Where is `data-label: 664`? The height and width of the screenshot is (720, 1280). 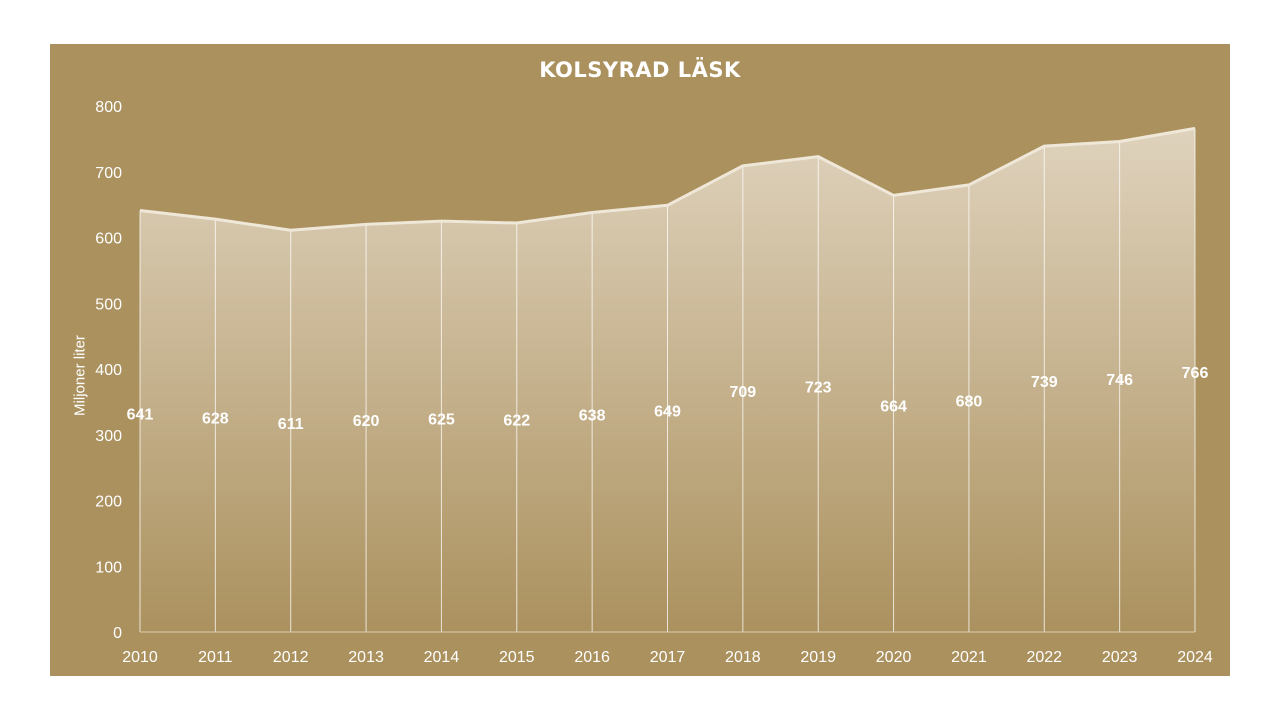
data-label: 664 is located at coordinates (893, 407).